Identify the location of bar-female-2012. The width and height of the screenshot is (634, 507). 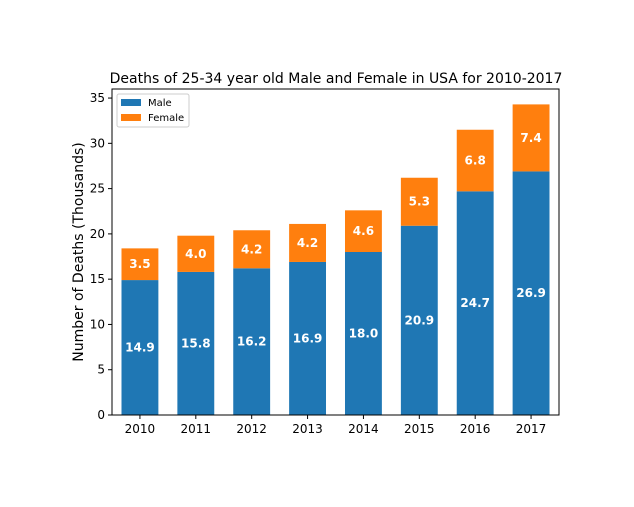
(252, 249).